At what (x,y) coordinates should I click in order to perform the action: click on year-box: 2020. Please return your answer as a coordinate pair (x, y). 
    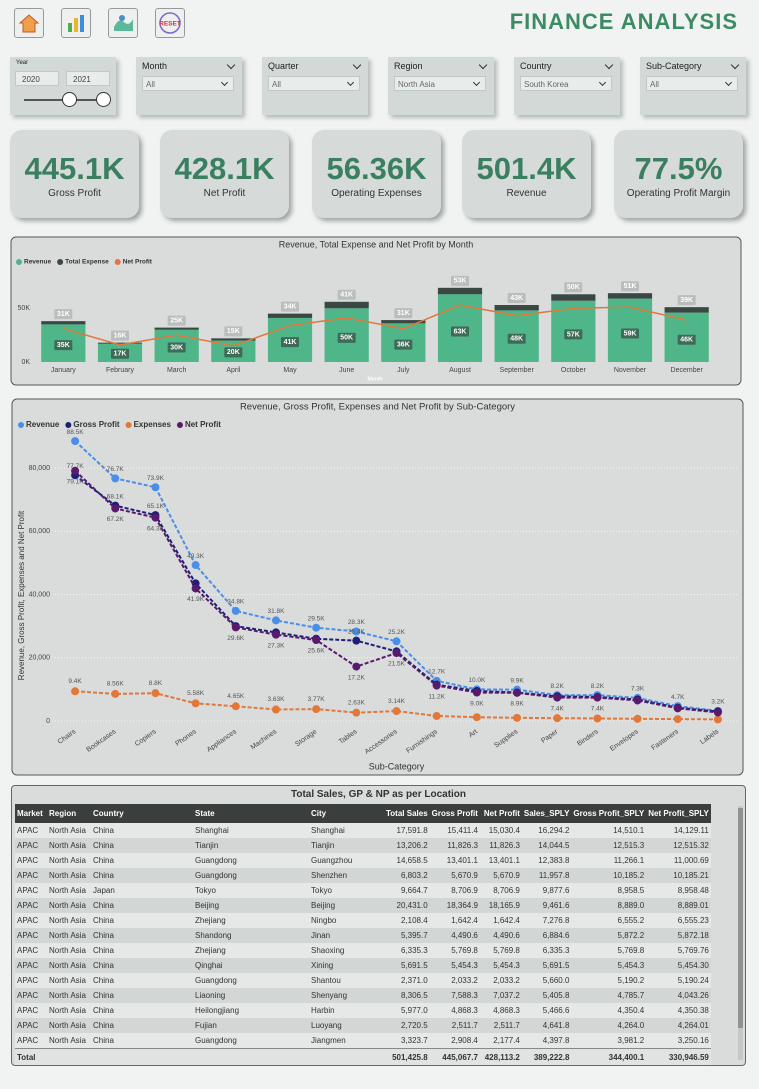
    Looking at the image, I should click on (37, 78).